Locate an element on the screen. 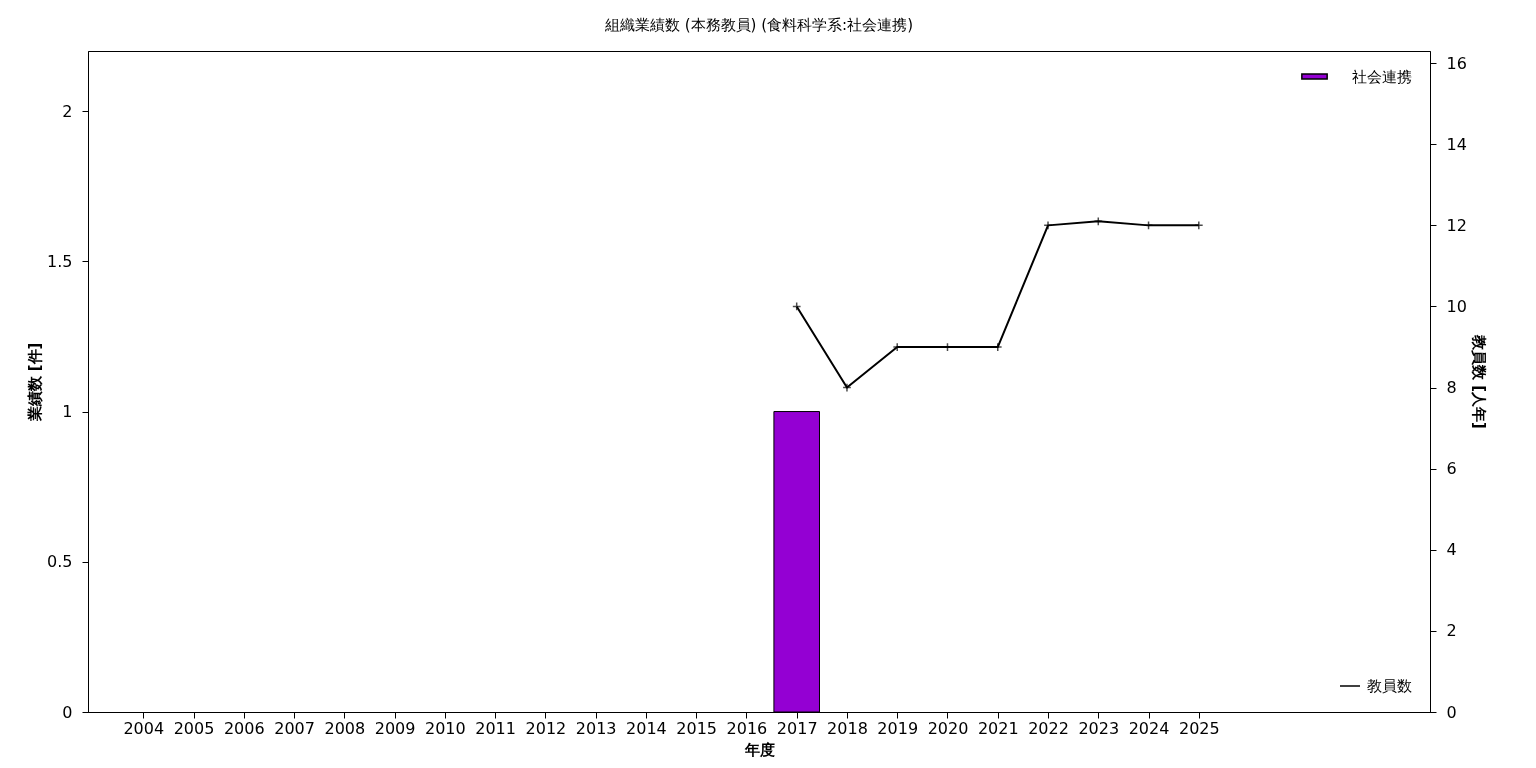 The width and height of the screenshot is (1536, 768). y-tick-label: 0 is located at coordinates (67, 712).